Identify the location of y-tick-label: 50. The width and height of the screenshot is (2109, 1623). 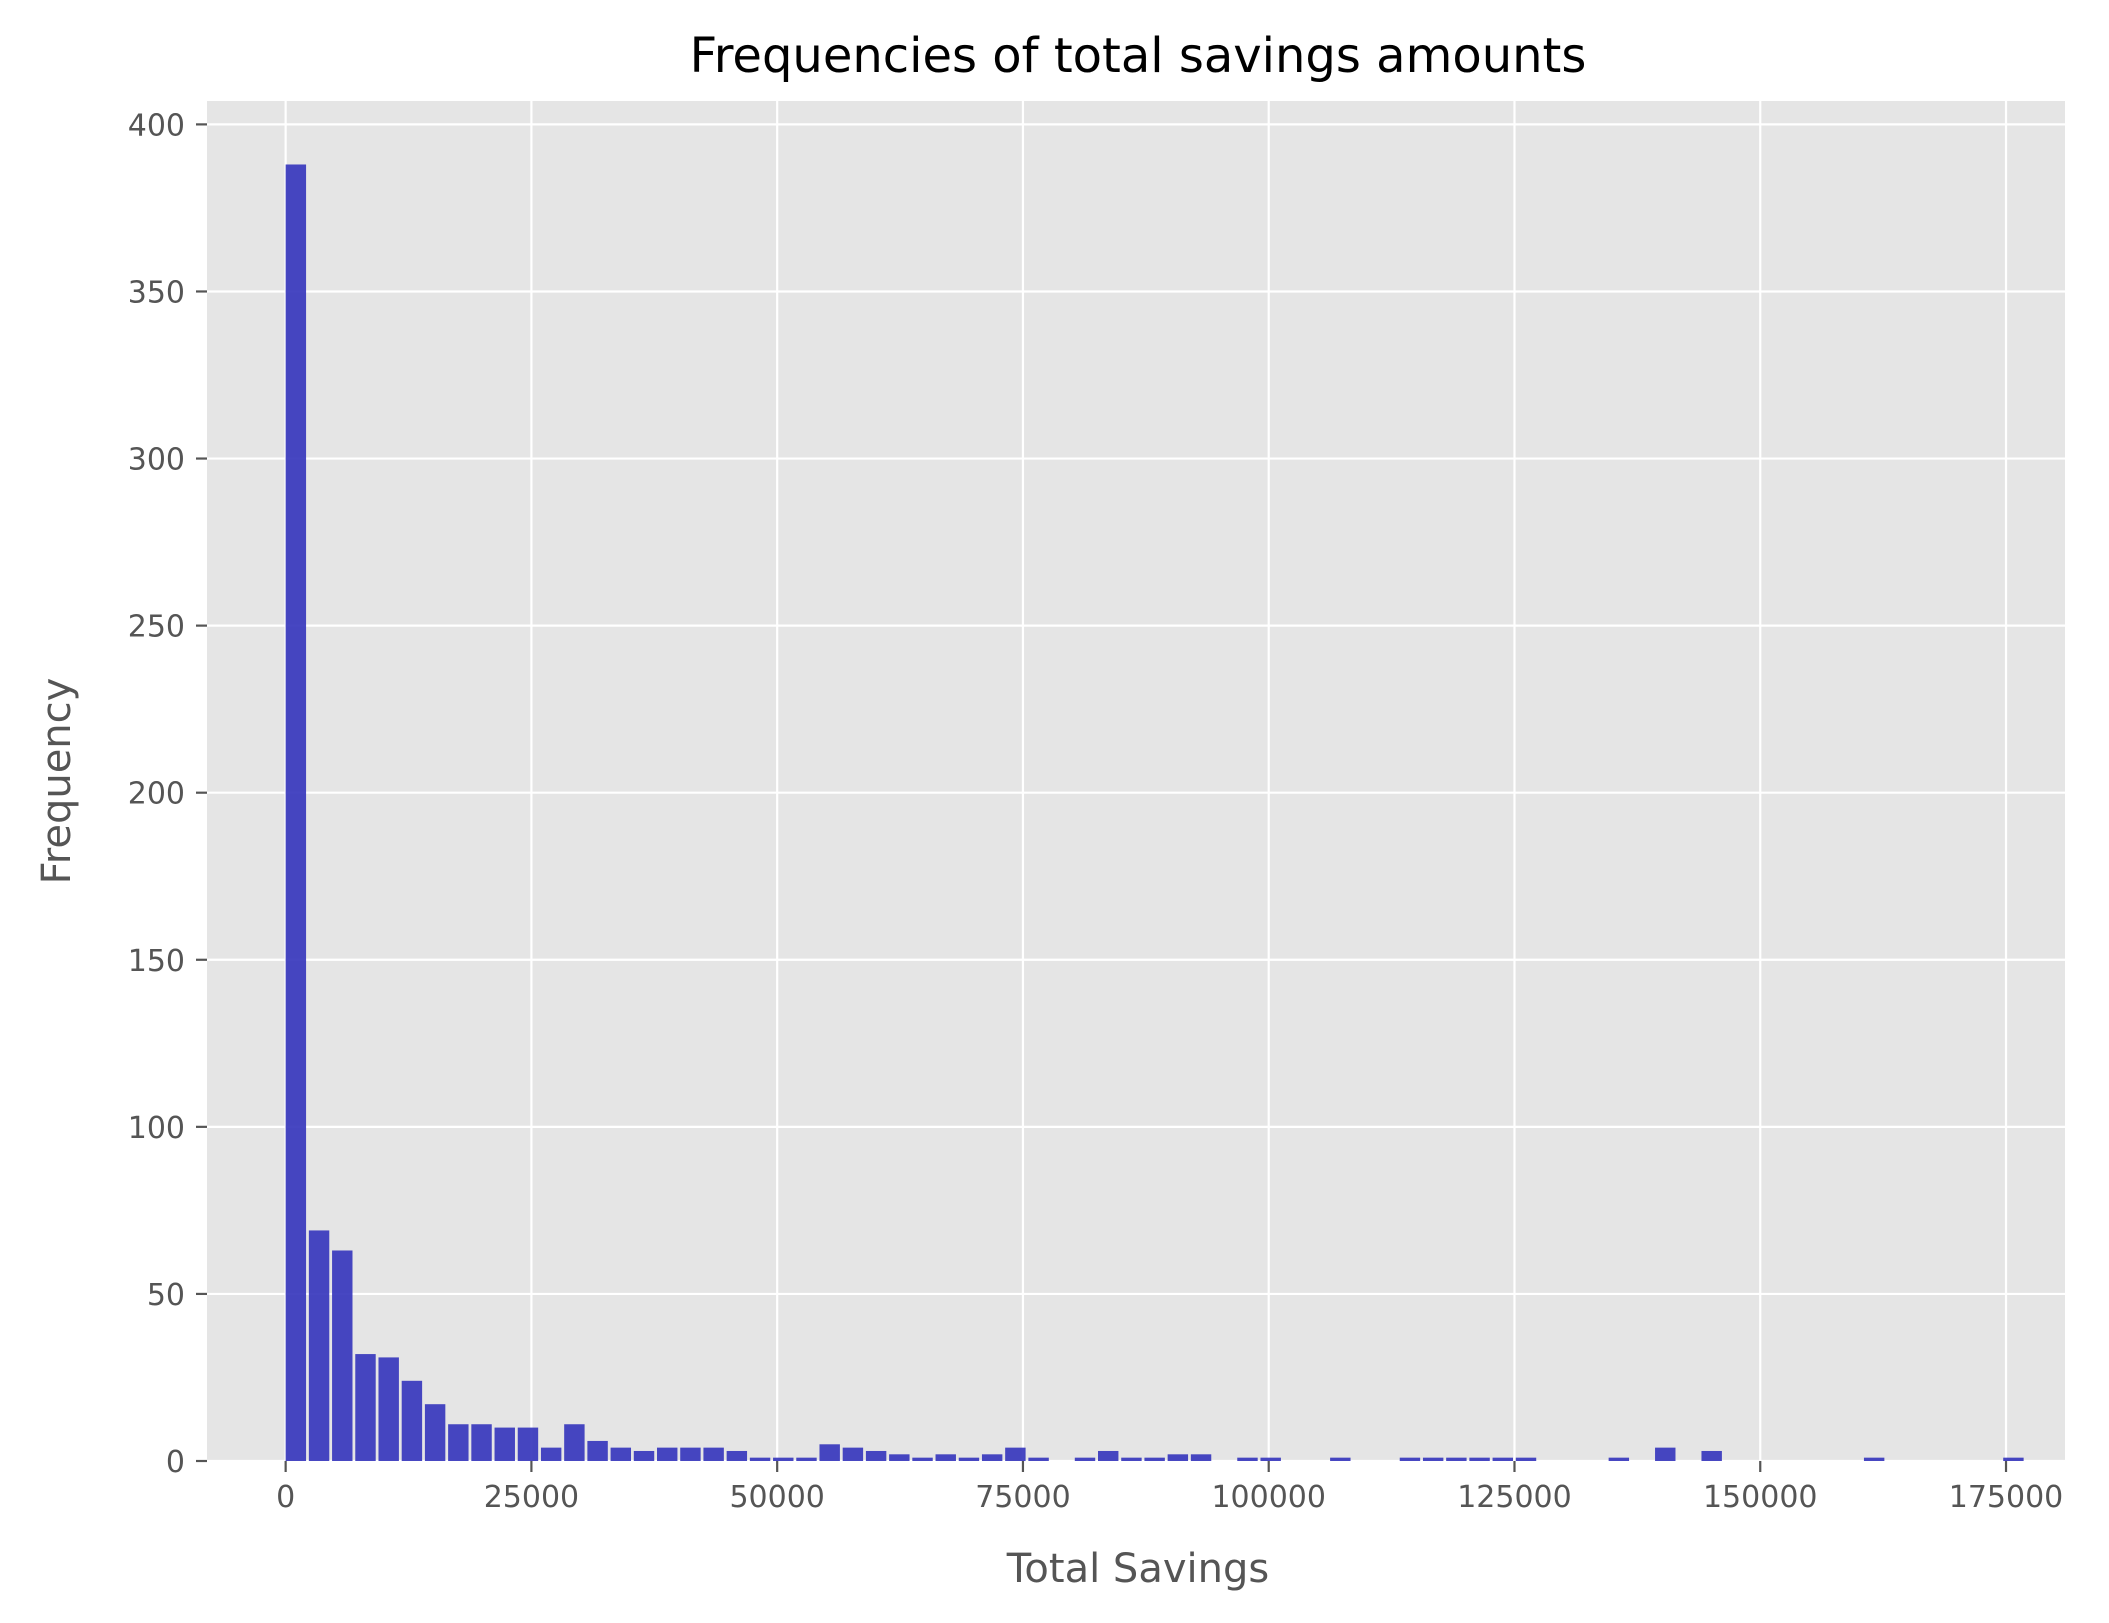
(166, 1295).